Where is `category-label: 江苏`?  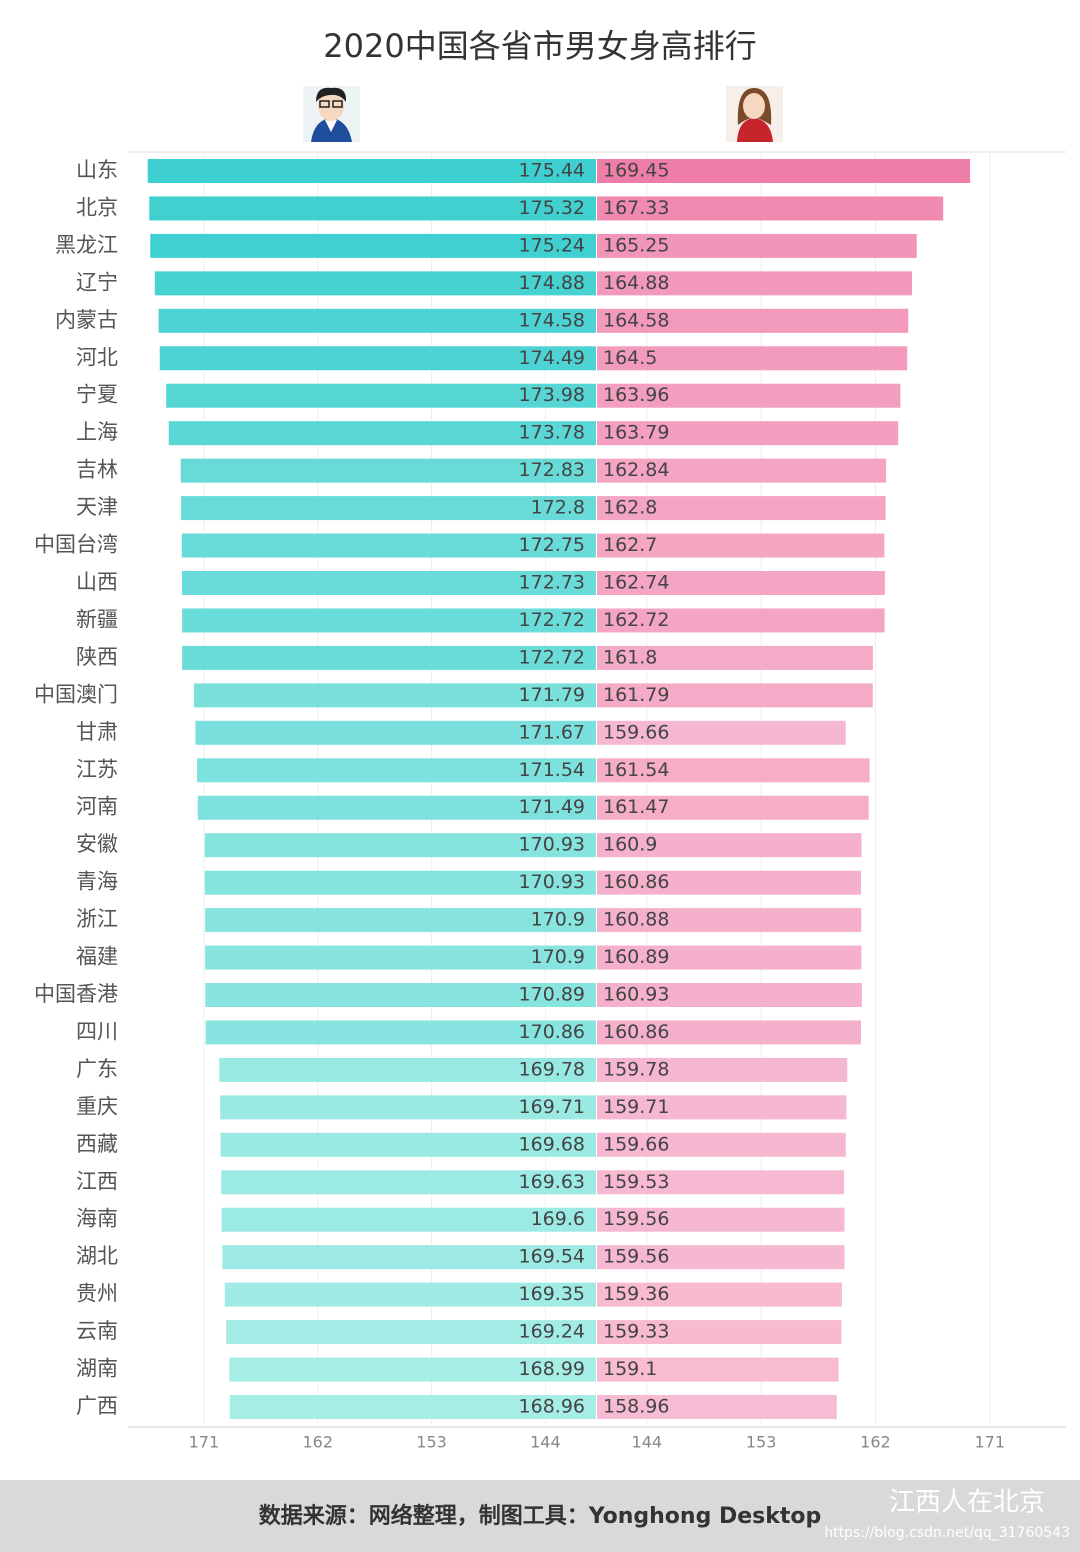
category-label: 江苏 is located at coordinates (97, 769).